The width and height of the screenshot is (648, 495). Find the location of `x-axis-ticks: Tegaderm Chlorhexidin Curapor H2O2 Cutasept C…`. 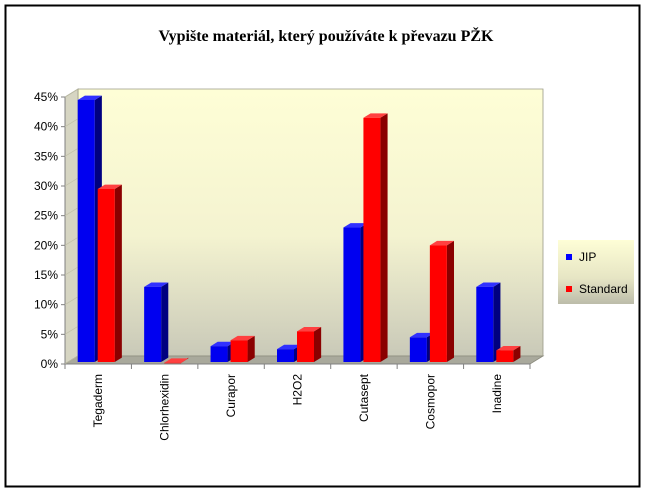

x-axis-ticks: Tegaderm Chlorhexidin Curapor H2O2 Cutasept C… is located at coordinates (297, 402).